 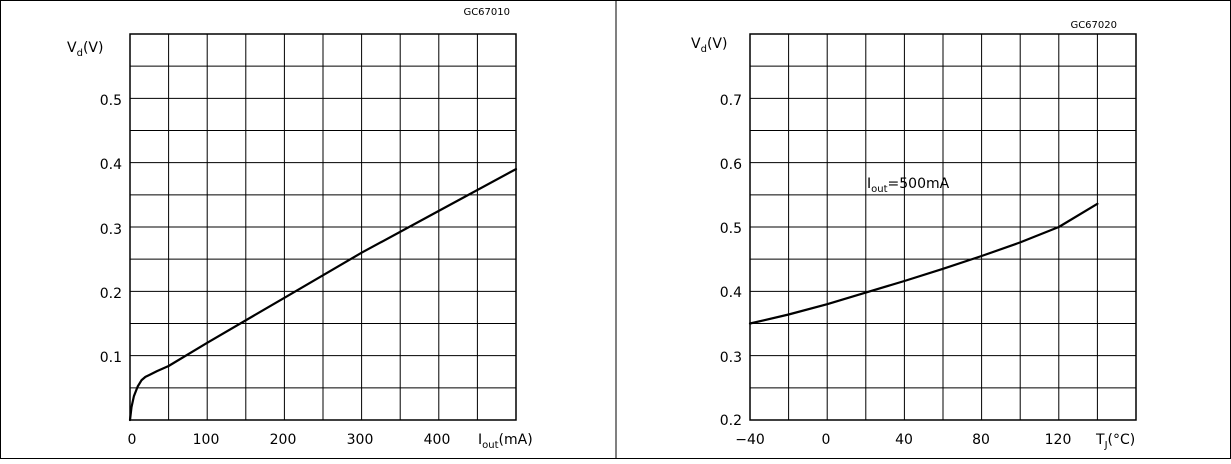 What do you see at coordinates (750, 440) in the screenshot?
I see `x-tick-label: −40` at bounding box center [750, 440].